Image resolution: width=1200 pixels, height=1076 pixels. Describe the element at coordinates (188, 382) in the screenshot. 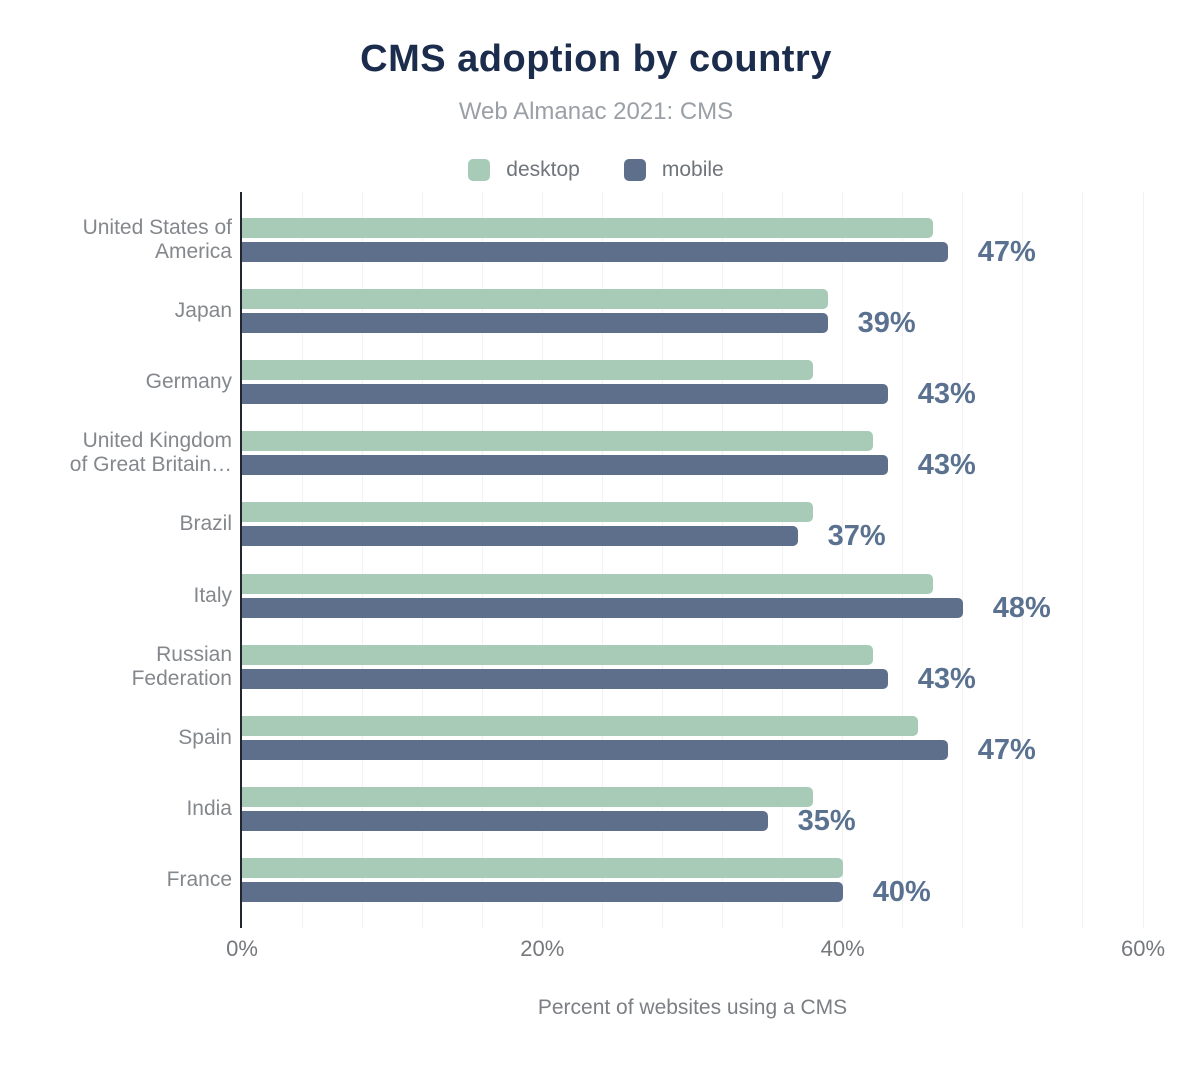

I see `country-label: Germany` at that location.